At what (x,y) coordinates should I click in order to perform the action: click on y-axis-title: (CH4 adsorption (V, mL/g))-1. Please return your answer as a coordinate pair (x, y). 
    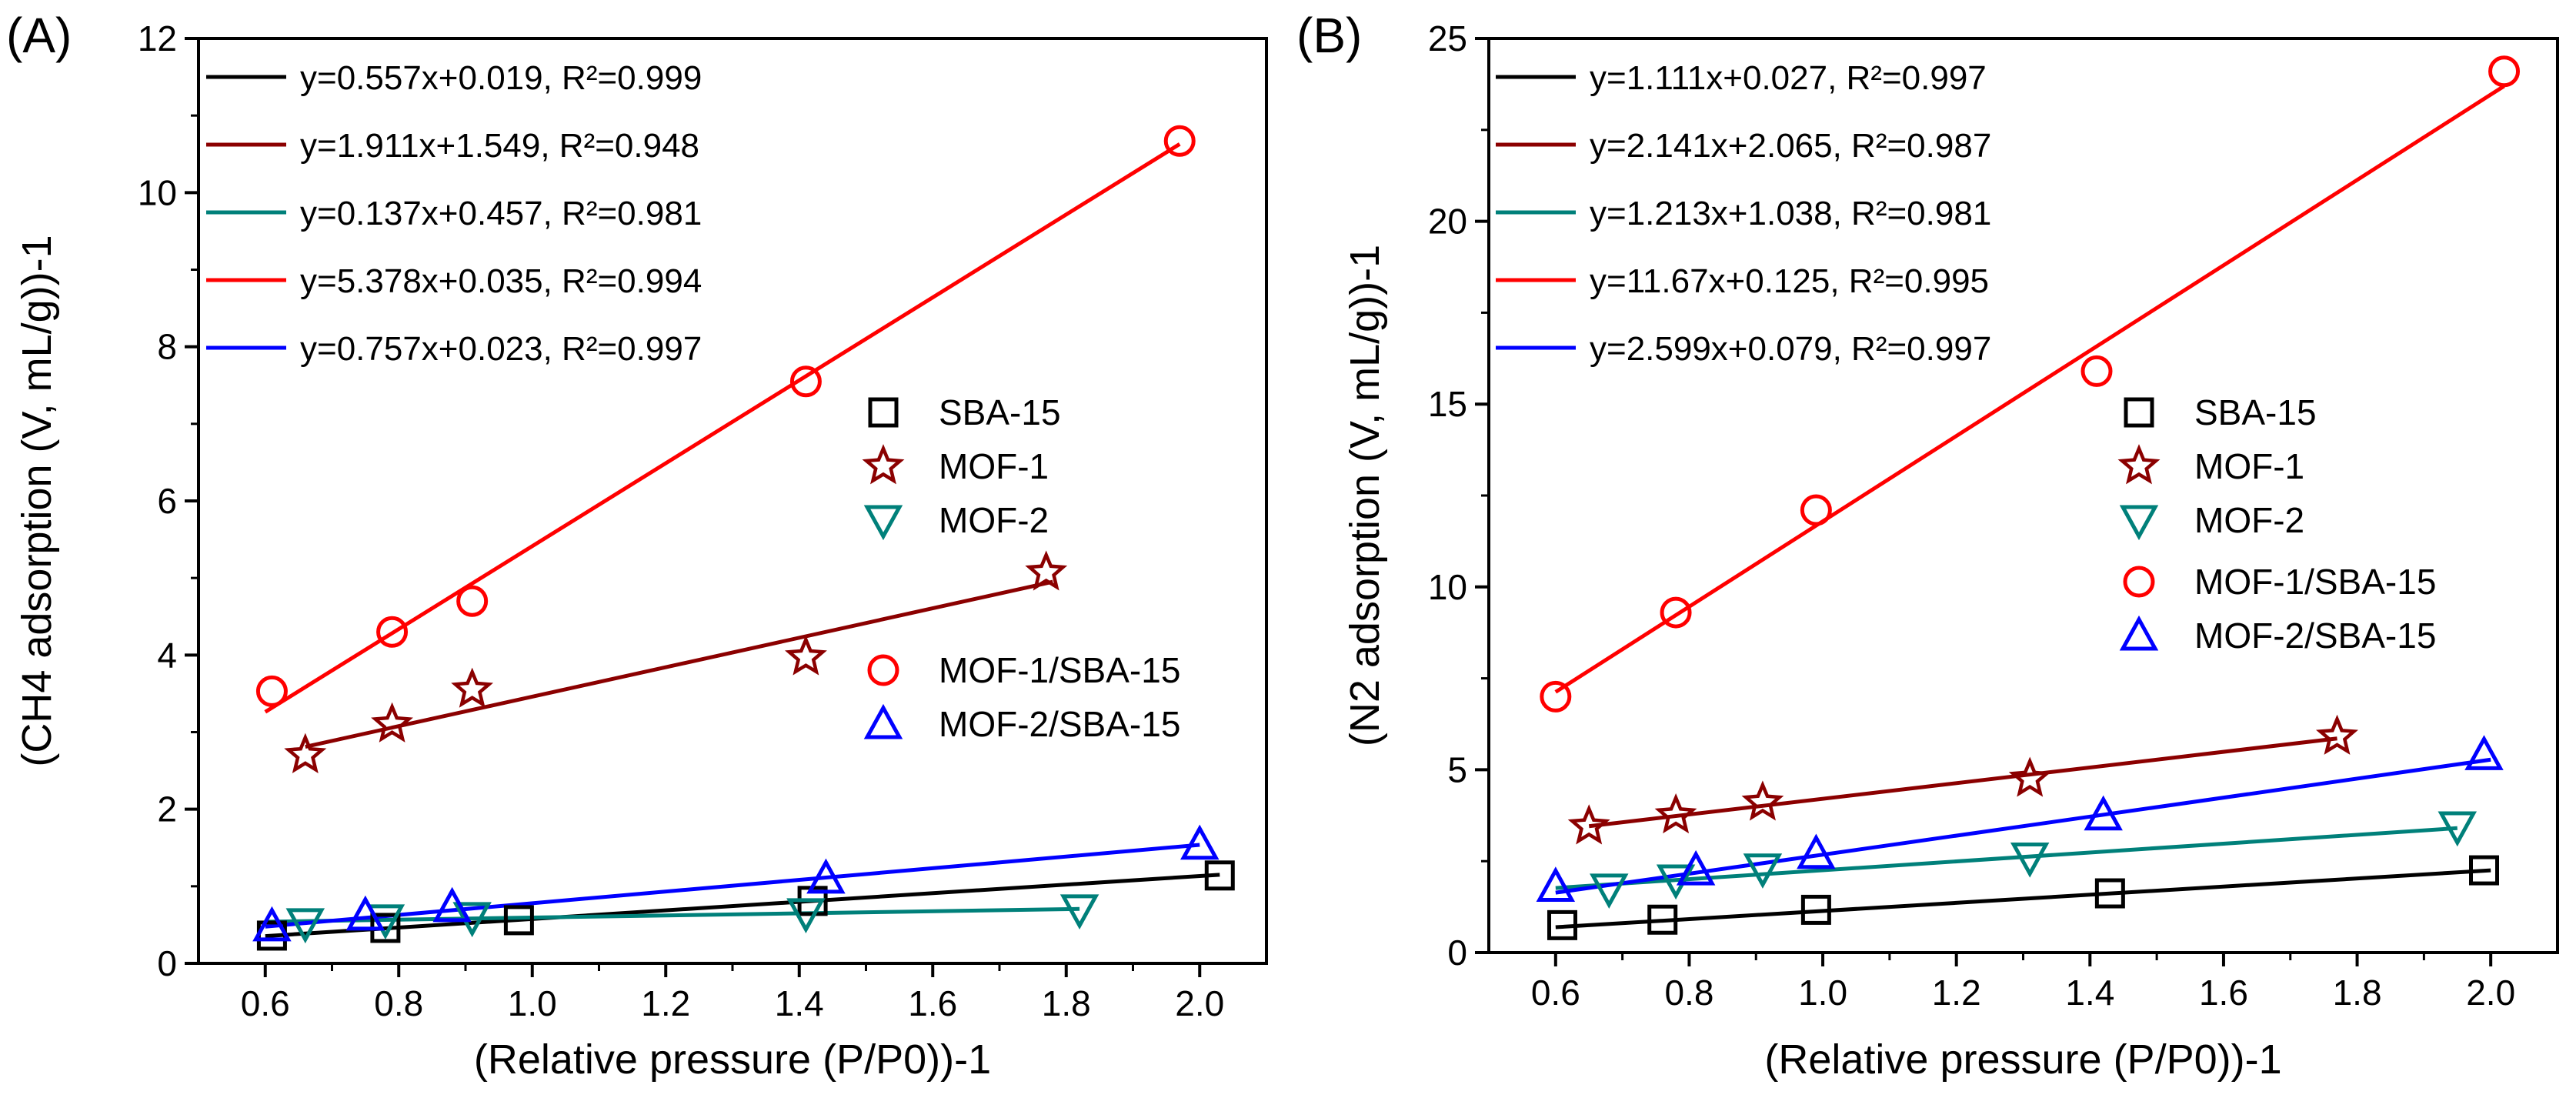
    Looking at the image, I should click on (37, 500).